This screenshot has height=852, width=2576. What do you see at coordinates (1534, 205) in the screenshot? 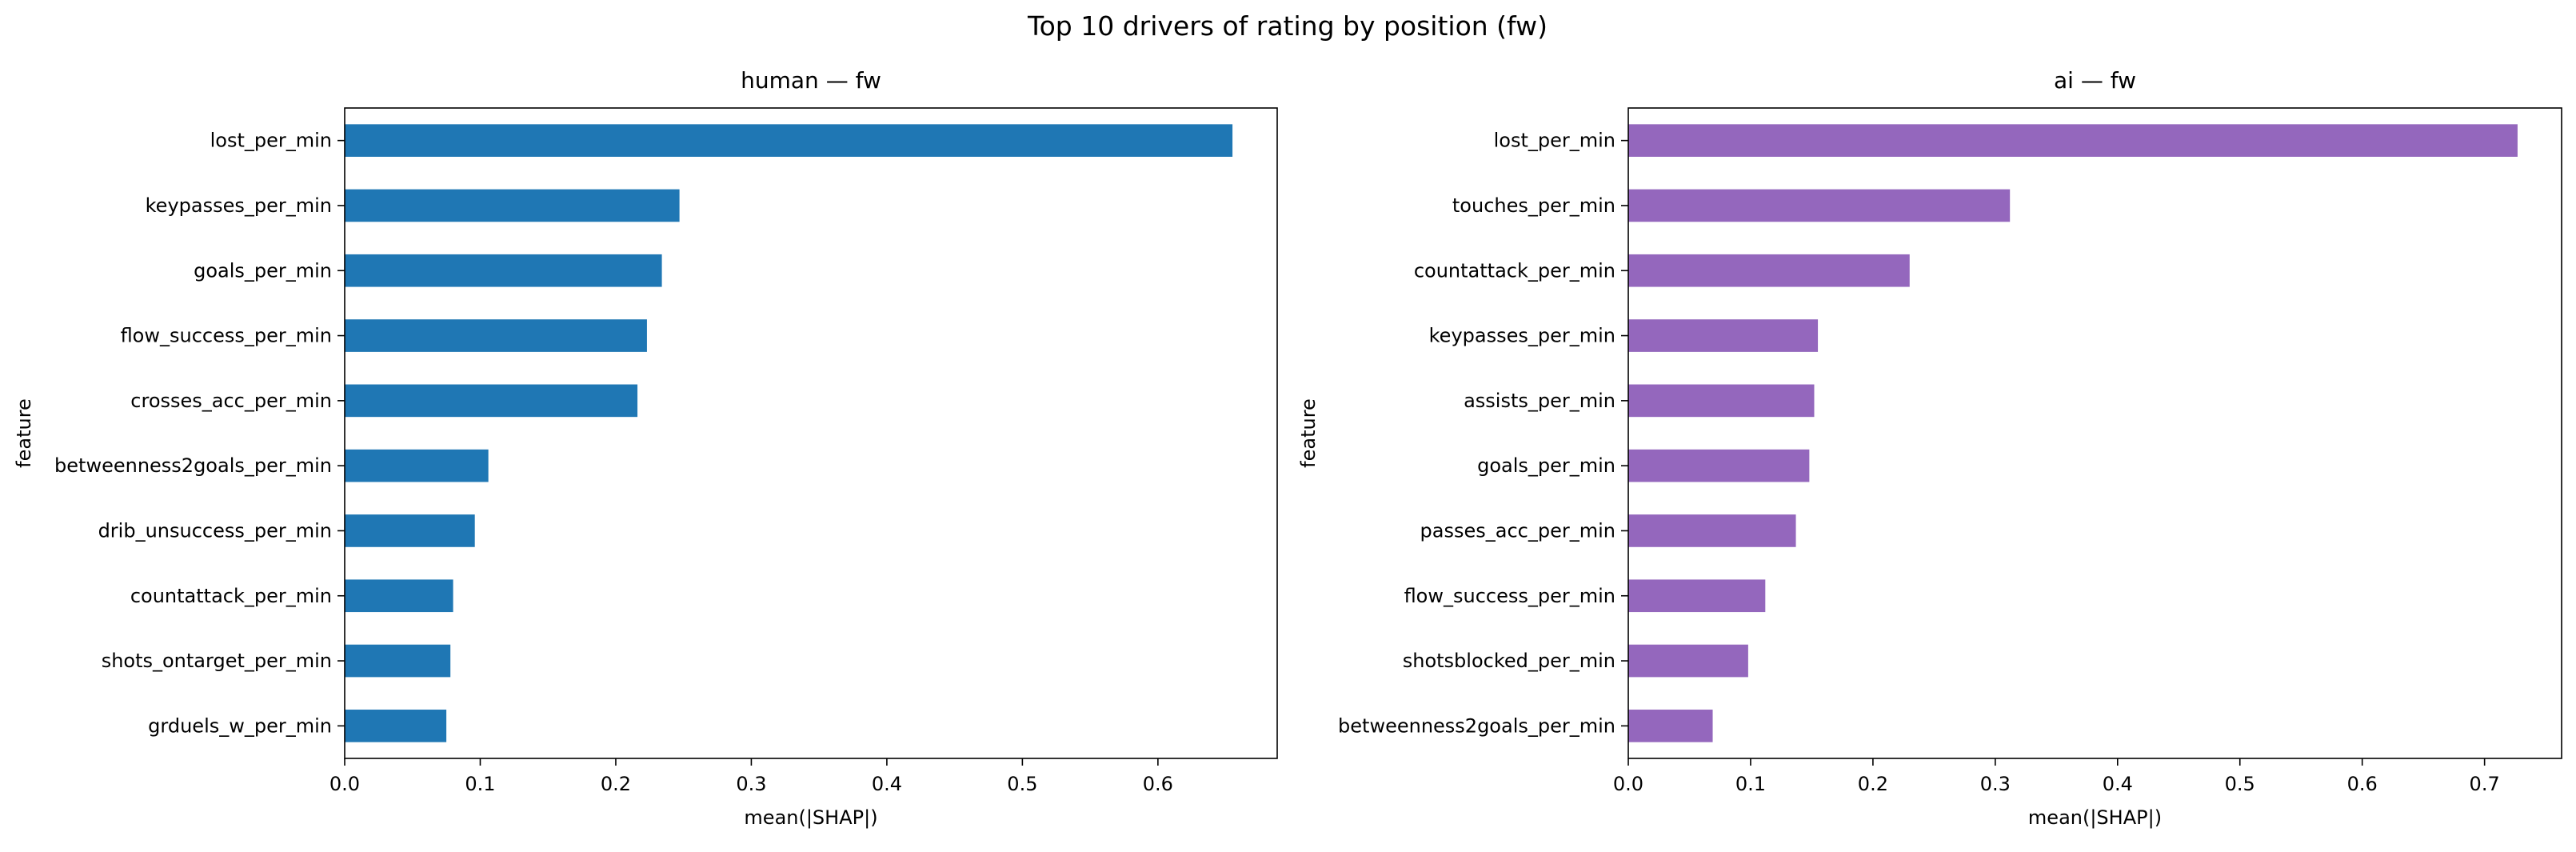
I see `y-tick-label: touches_per_min` at bounding box center [1534, 205].